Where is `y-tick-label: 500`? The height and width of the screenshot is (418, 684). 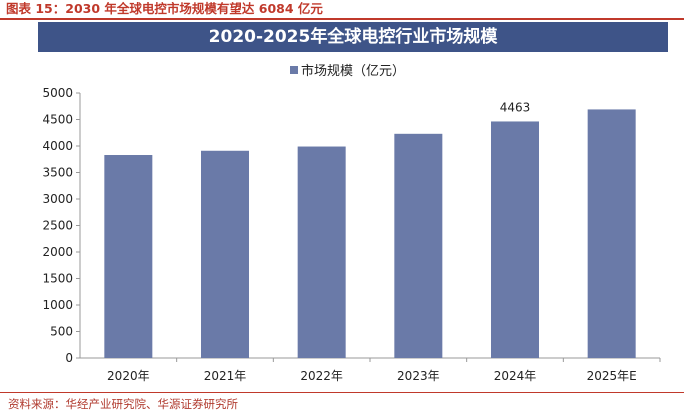 y-tick-label: 500 is located at coordinates (61, 332).